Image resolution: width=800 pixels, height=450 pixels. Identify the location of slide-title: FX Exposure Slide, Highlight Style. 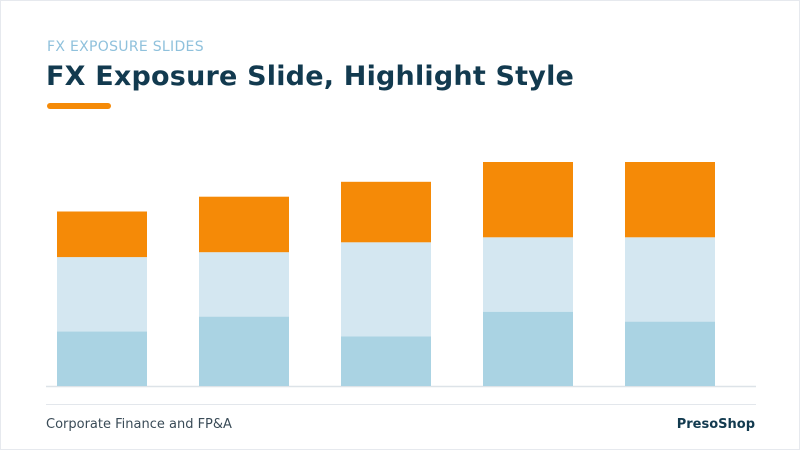
(310, 76).